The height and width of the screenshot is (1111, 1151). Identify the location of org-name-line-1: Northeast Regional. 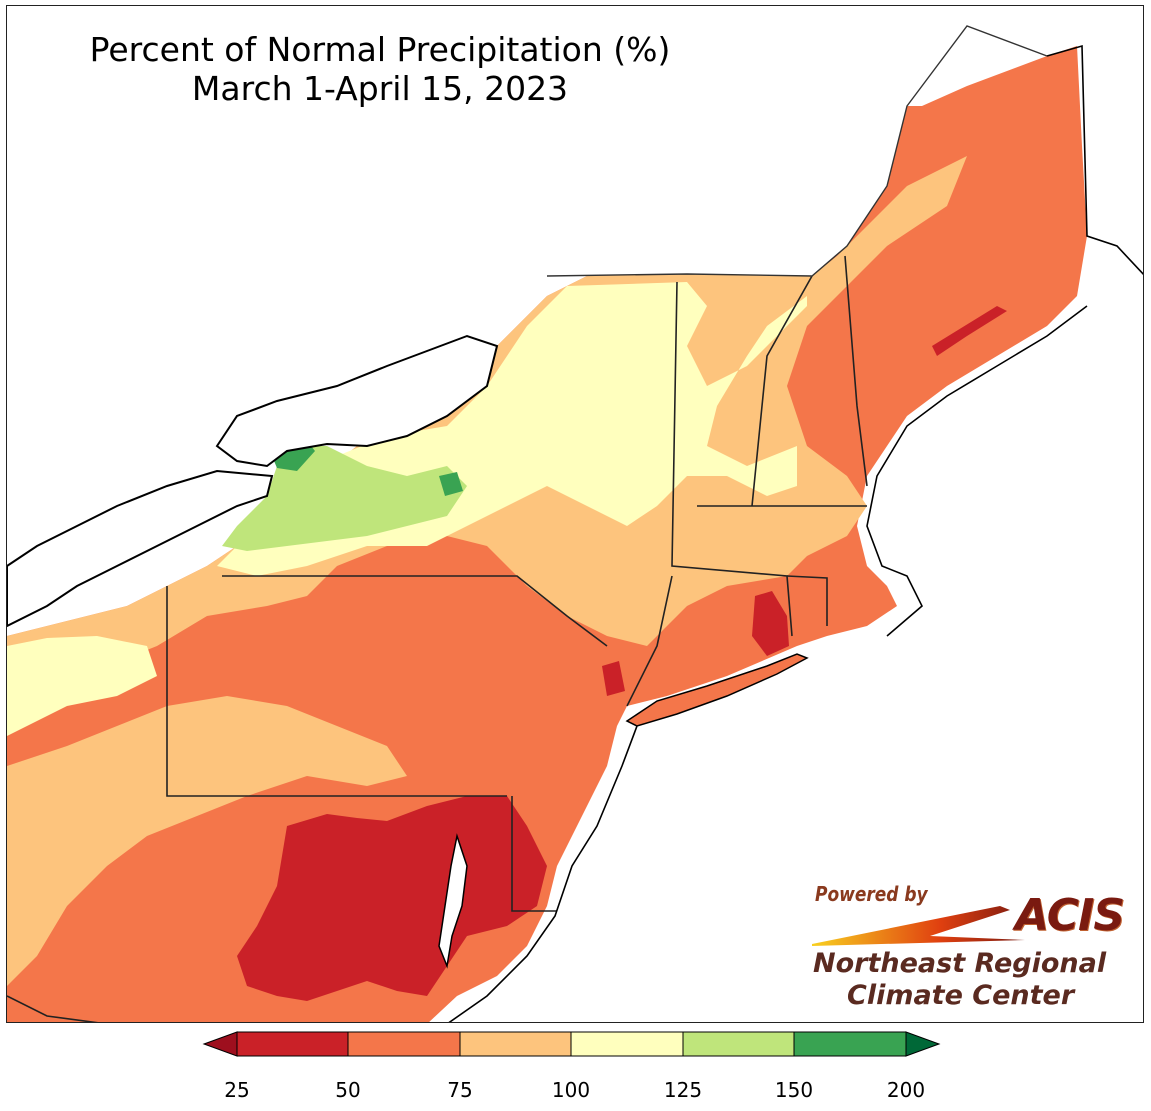
(960, 963).